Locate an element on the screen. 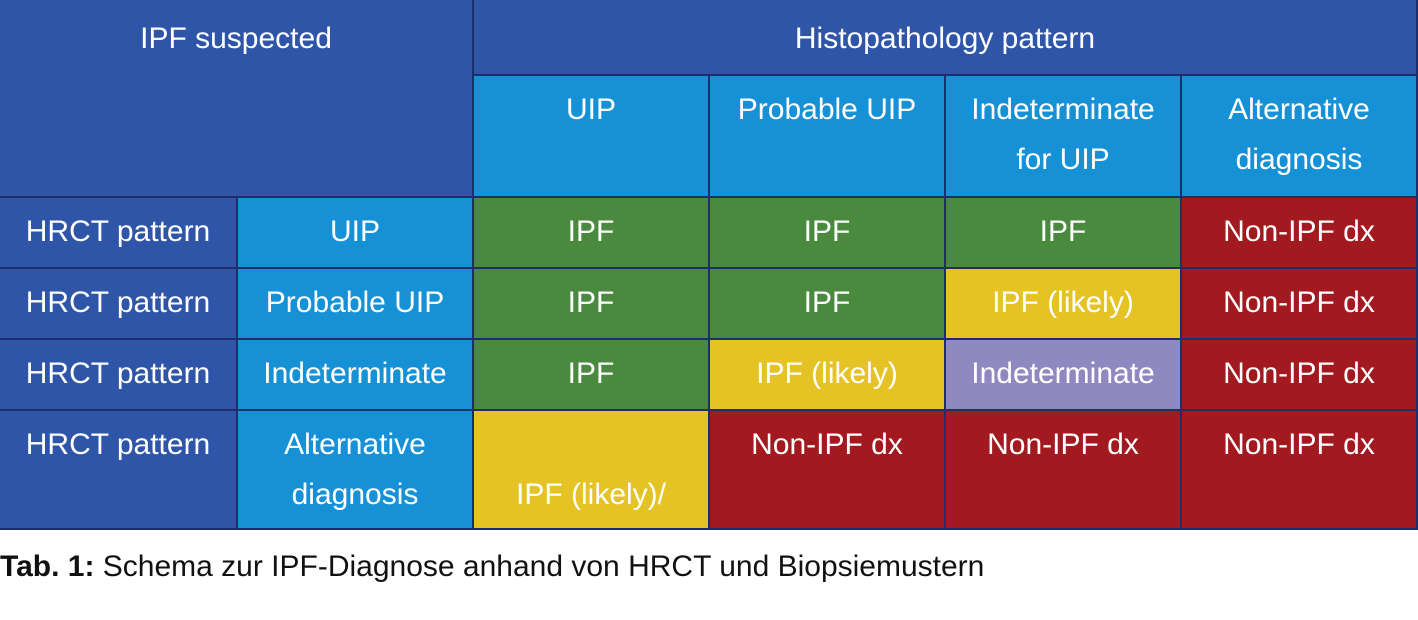  result-text: Indeterminate is located at coordinates (1063, 373).